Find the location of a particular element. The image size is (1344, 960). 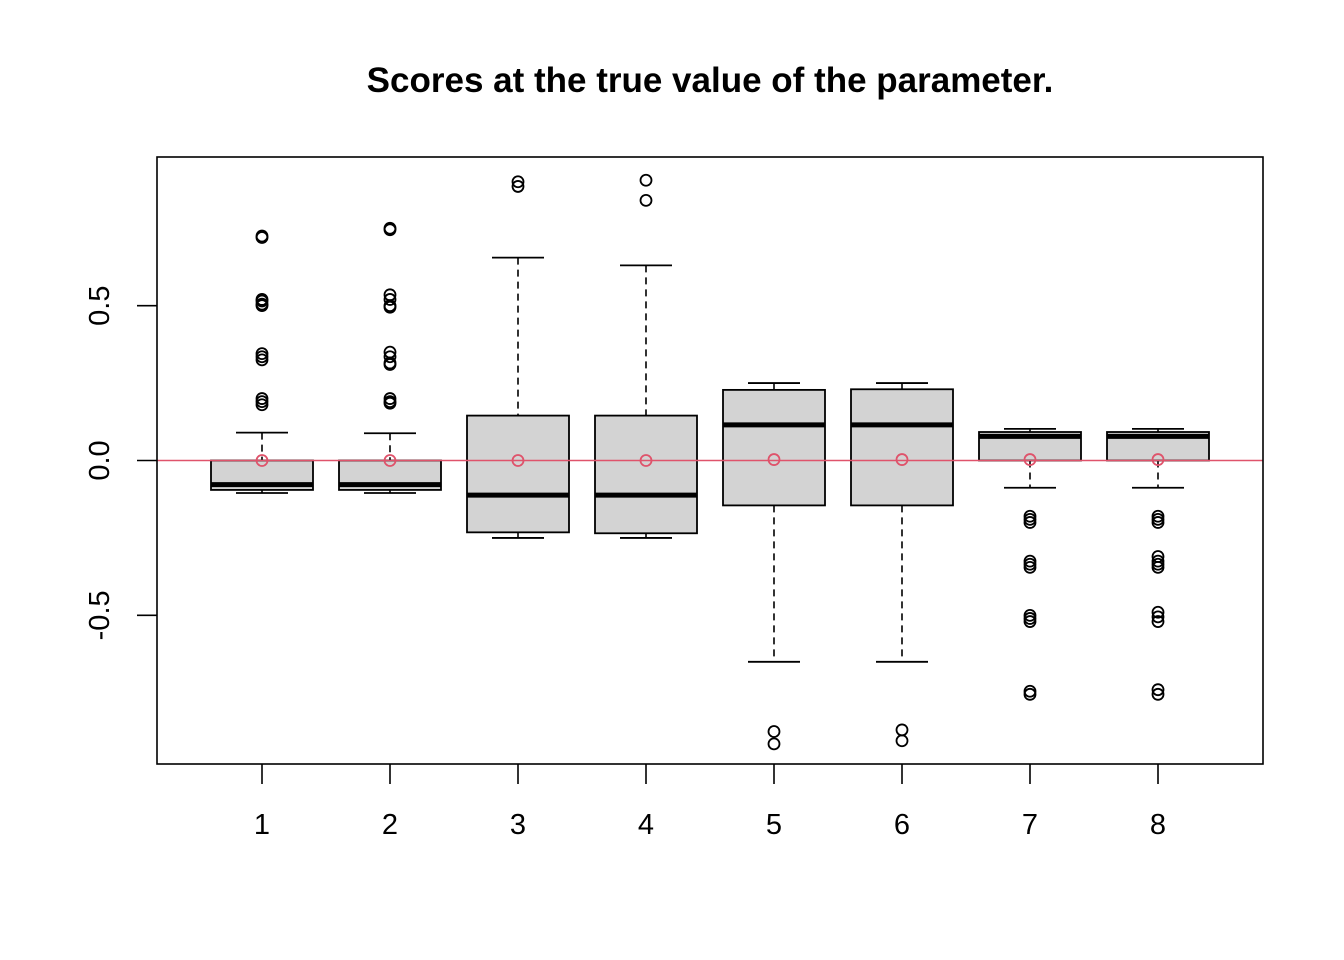

x-tick-label: 6 is located at coordinates (902, 825).